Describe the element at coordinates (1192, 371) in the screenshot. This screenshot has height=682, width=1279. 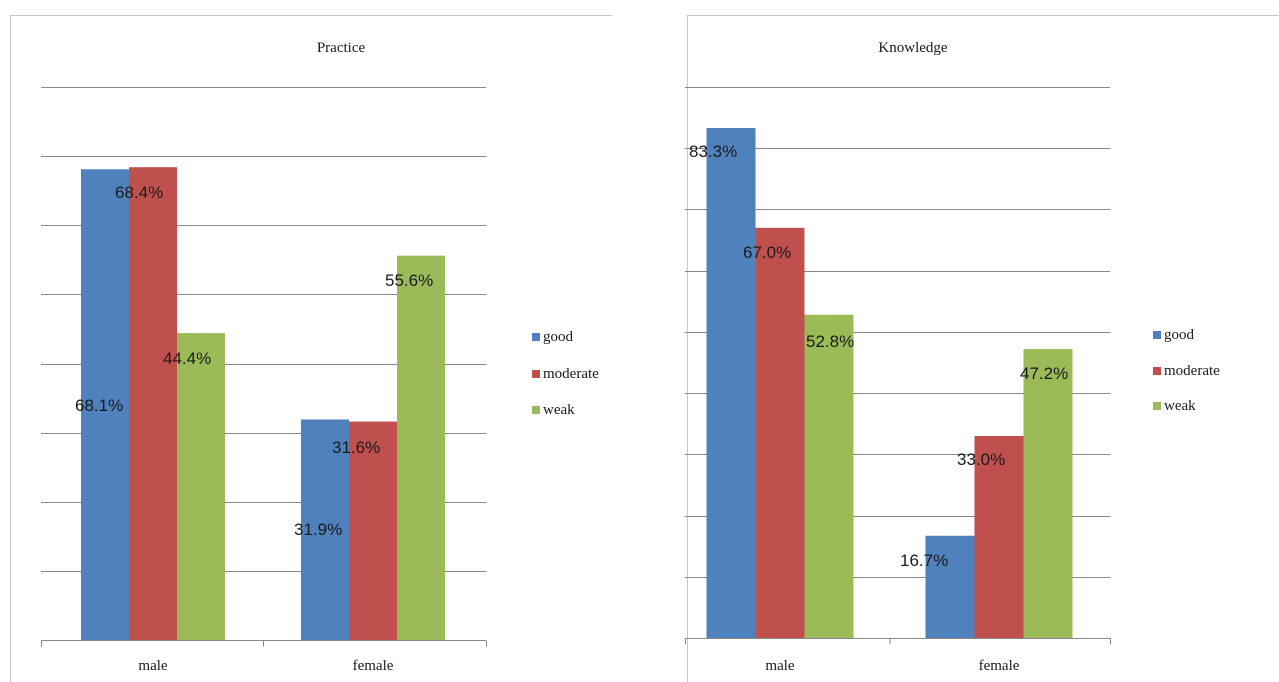
I see `knowledge-legend-label-moderate: moderate` at that location.